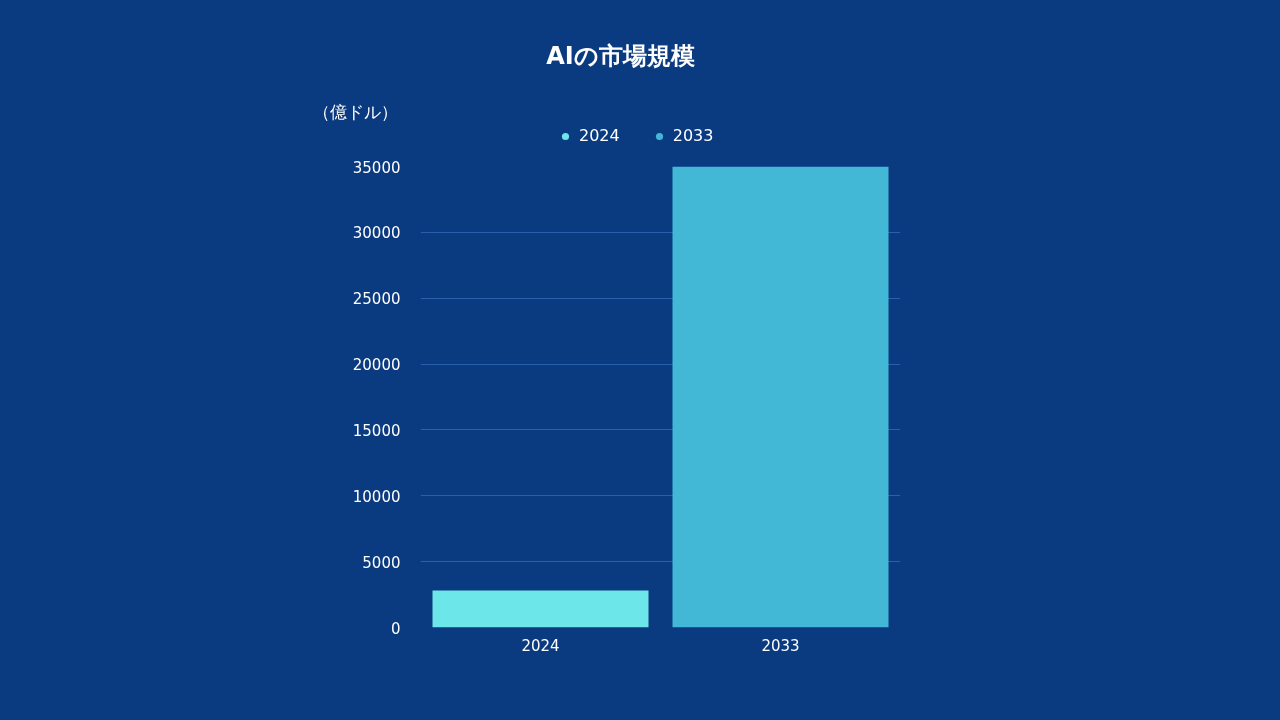  I want to click on y-tick-label: 30000, so click(376, 233).